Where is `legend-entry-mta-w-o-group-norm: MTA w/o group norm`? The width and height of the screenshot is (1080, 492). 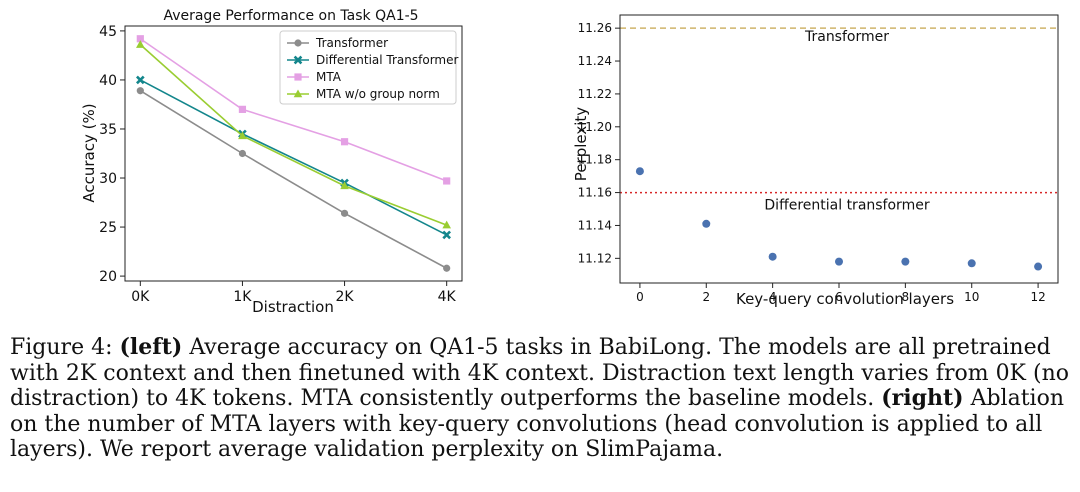
legend-entry-mta-w-o-group-norm: MTA w/o group norm is located at coordinates (363, 94).